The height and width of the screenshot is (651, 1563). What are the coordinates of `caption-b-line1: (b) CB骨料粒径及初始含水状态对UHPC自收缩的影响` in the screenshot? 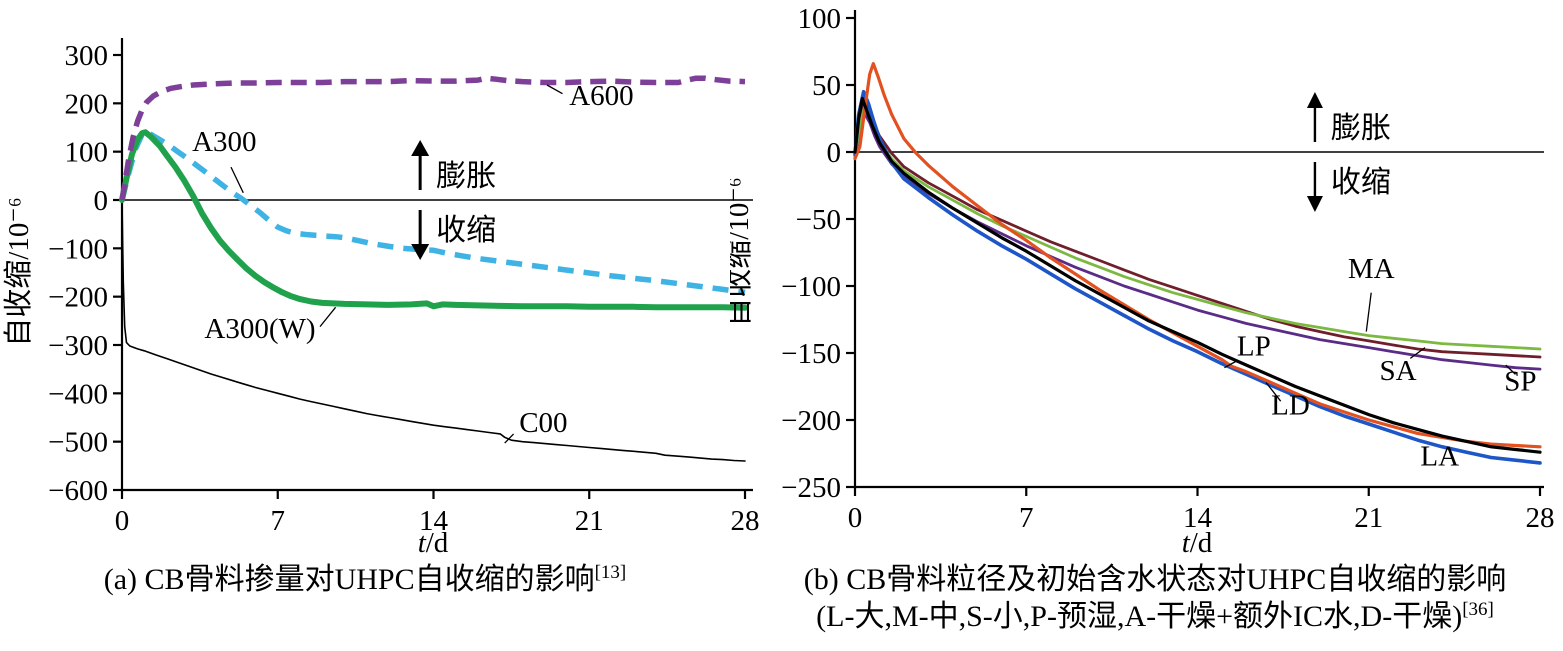 It's located at (1154, 579).